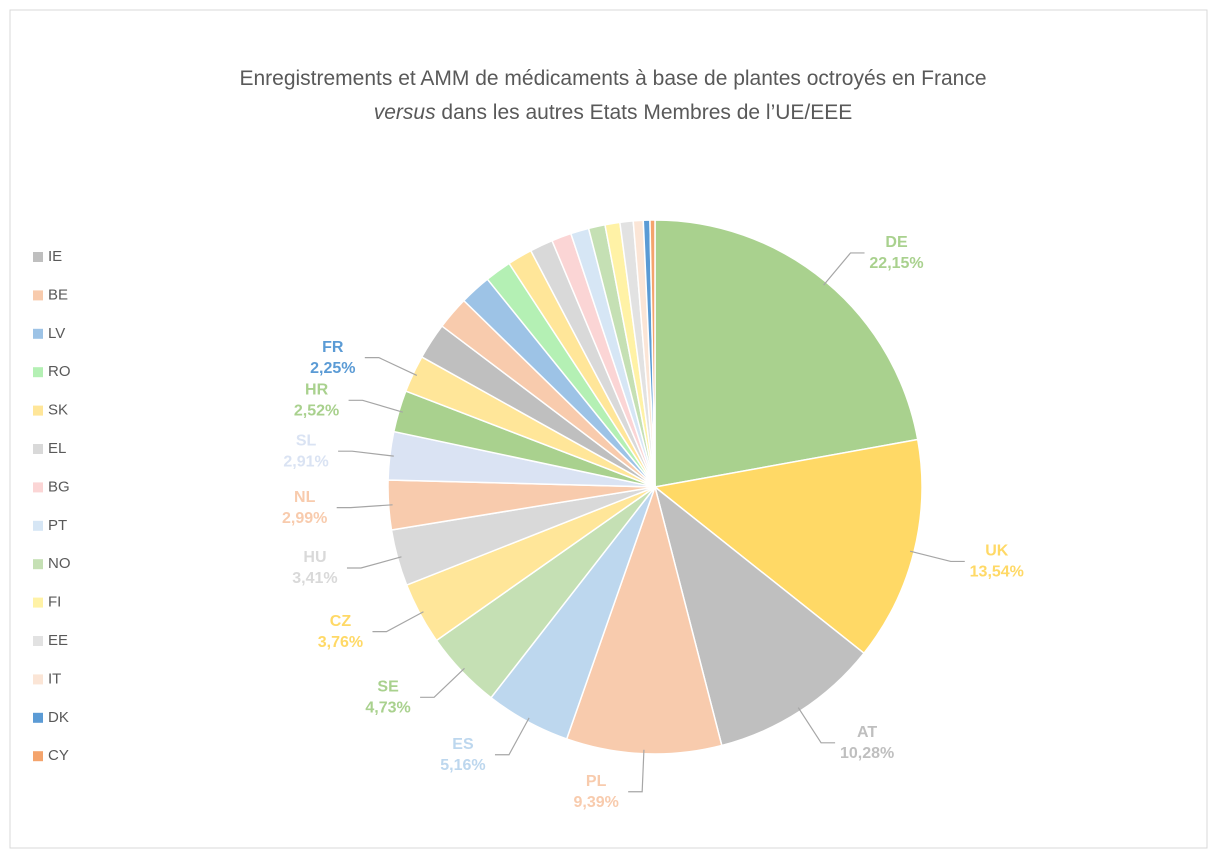 This screenshot has height=849, width=1208. I want to click on legend-label: PT, so click(57, 525).